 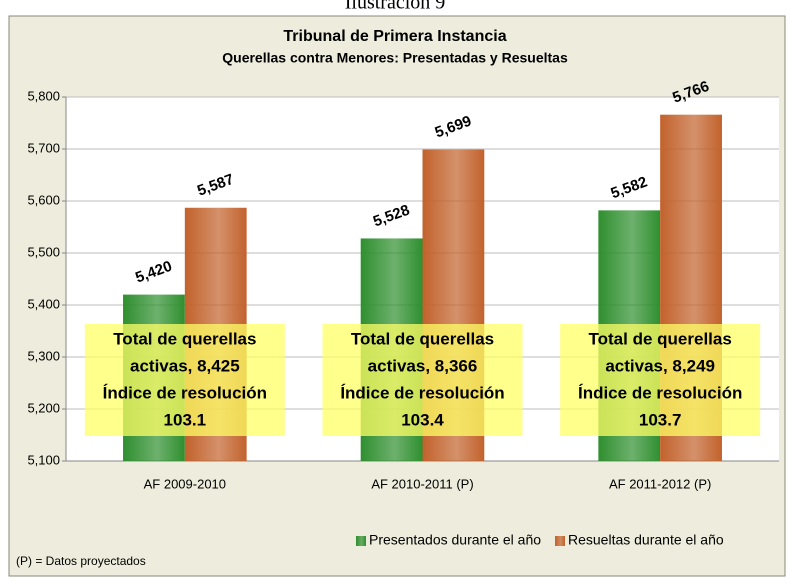 What do you see at coordinates (81, 561) in the screenshot?
I see `footnote: (P) = Datos proyectados` at bounding box center [81, 561].